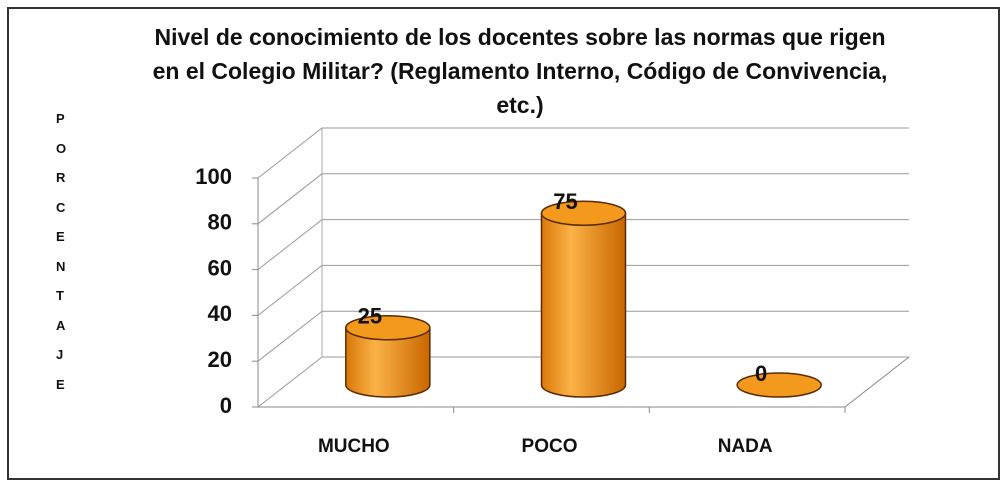 This screenshot has height=487, width=1007. What do you see at coordinates (220, 222) in the screenshot?
I see `y-tick-label: 80` at bounding box center [220, 222].